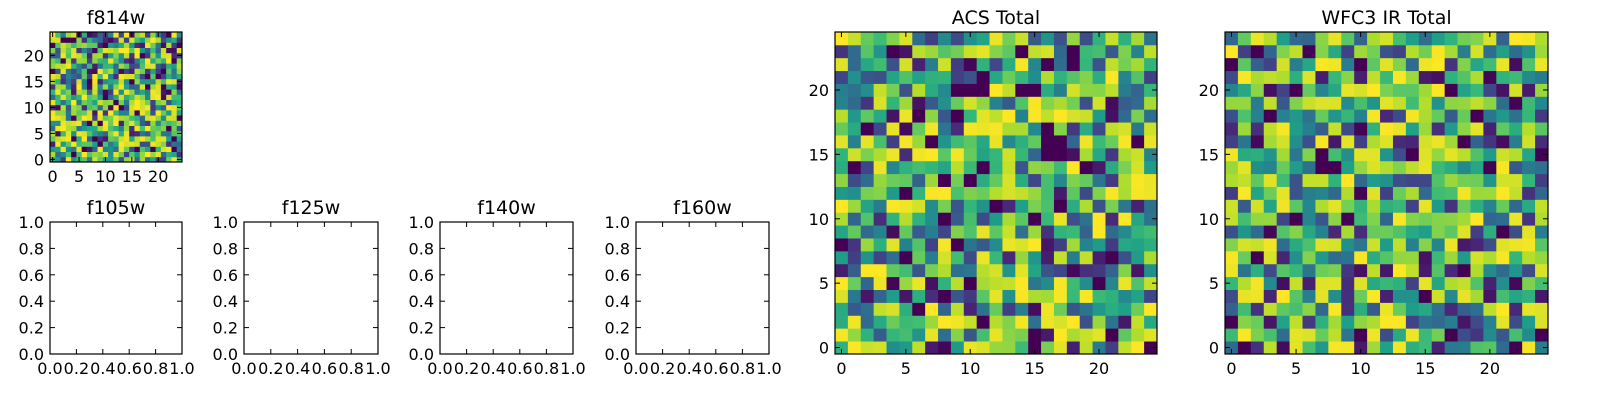 This screenshot has width=1600, height=400. What do you see at coordinates (421, 354) in the screenshot?
I see `y-tick-label: 0.0` at bounding box center [421, 354].